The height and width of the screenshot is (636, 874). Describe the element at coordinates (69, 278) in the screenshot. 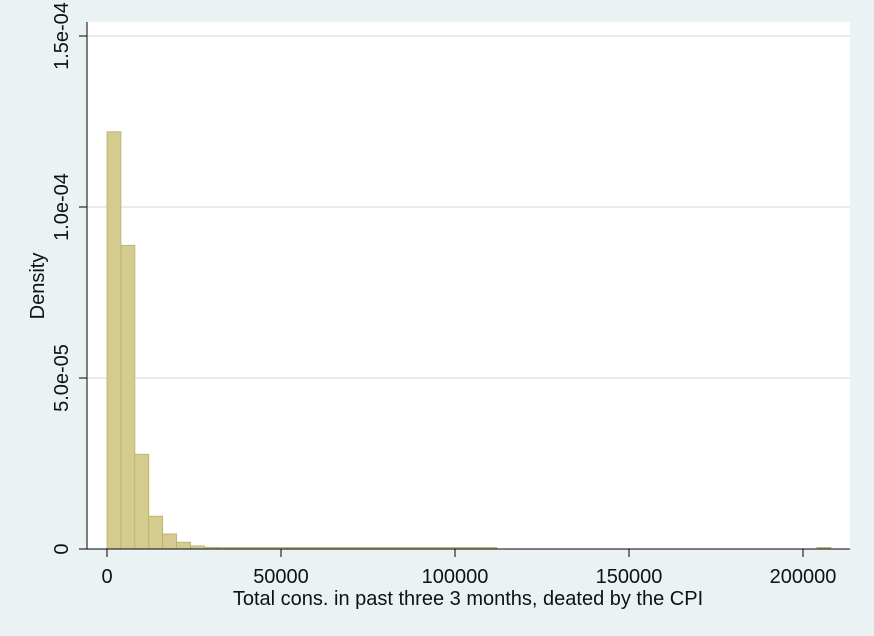

I see `y-axis-ticks: 0 5.0e-05 1.0e-04 1.5e-04` at that location.